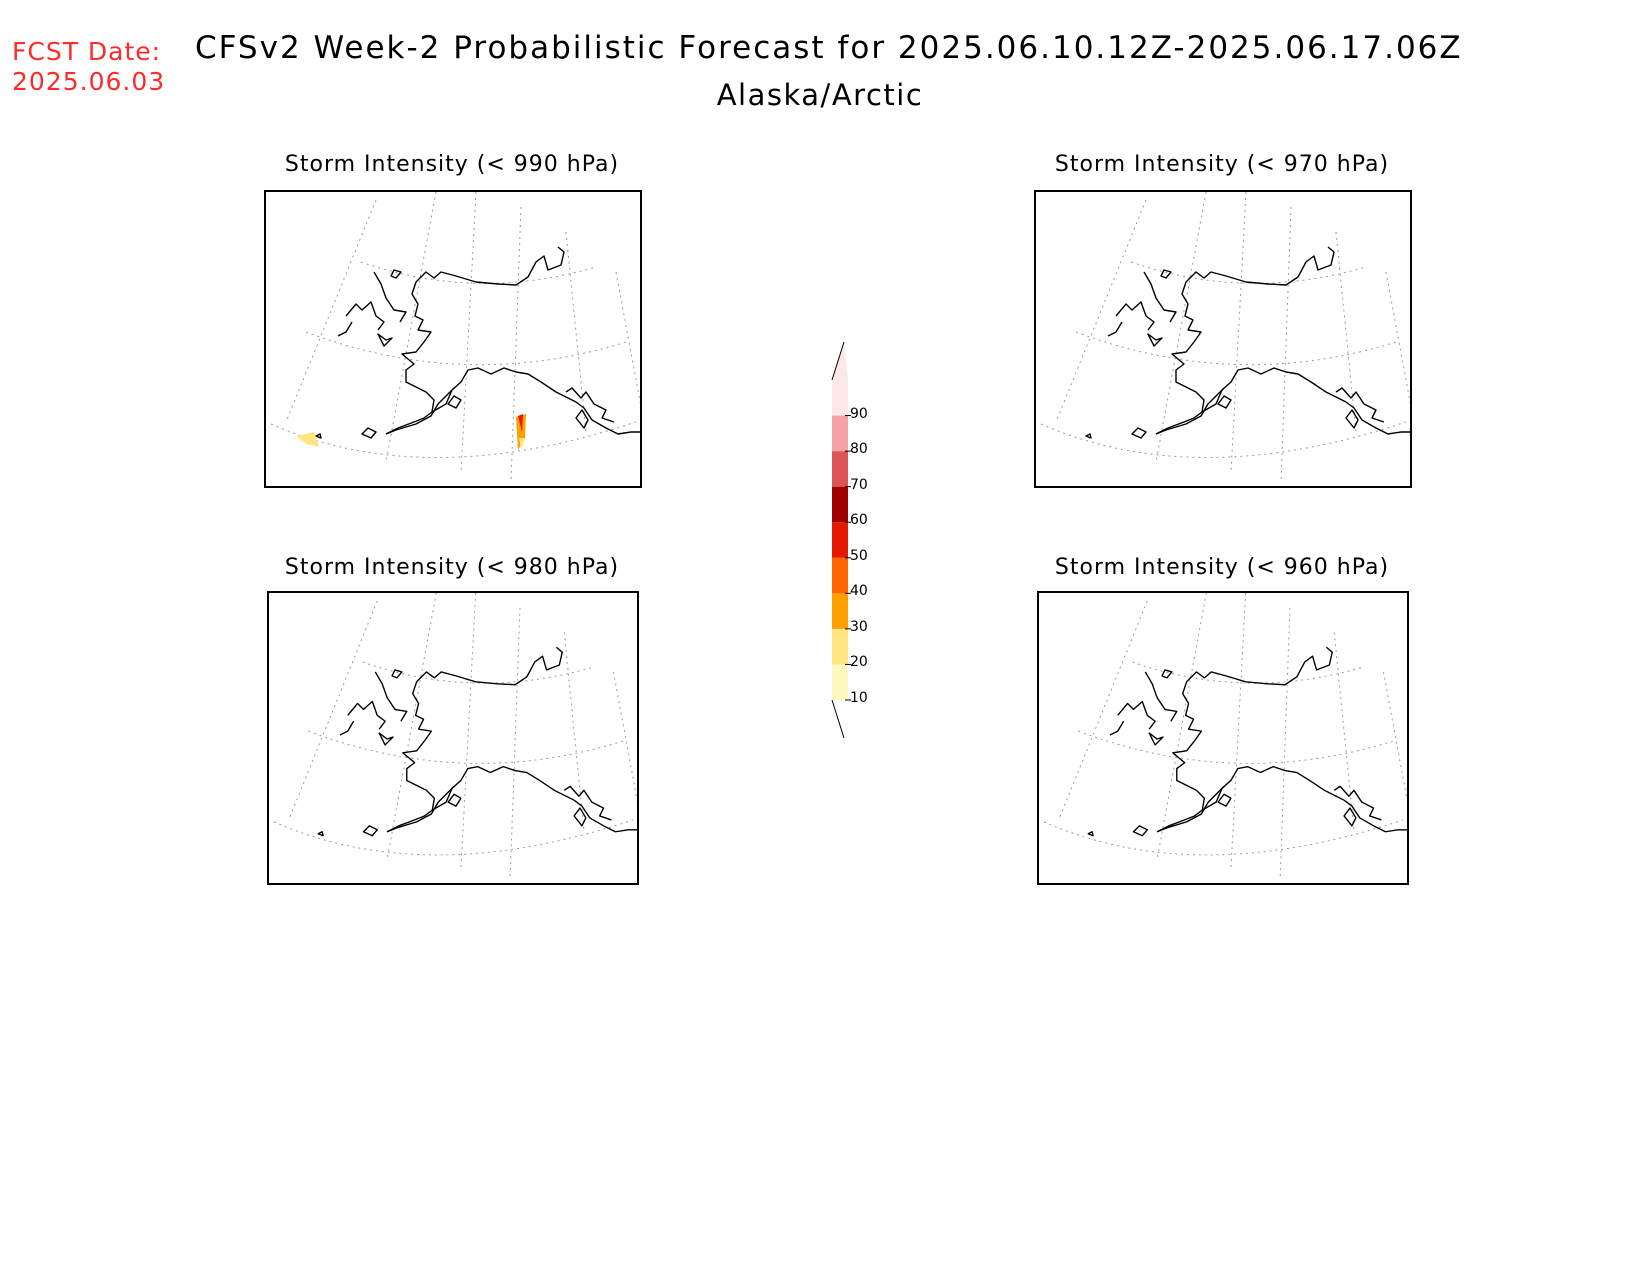 The image size is (1650, 1275). What do you see at coordinates (452, 164) in the screenshot?
I see `panel-title-990: Storm Intensity (< 990 hPa)` at bounding box center [452, 164].